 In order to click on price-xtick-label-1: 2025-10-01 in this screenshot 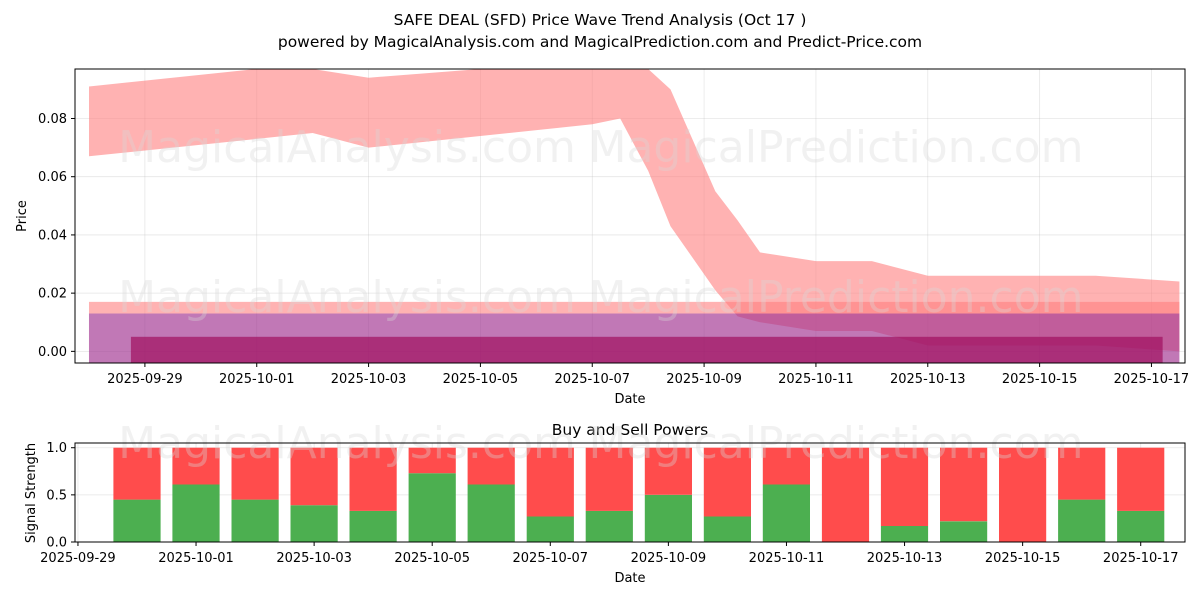, I will do `click(257, 379)`.